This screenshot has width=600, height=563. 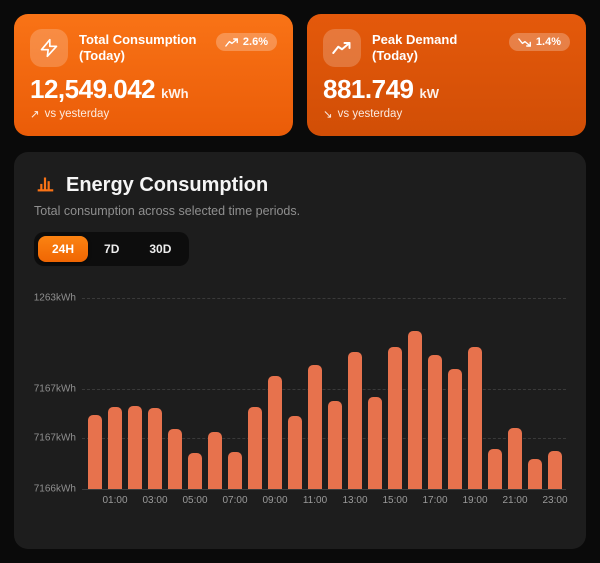 I want to click on trending-down-icon, so click(x=524, y=42).